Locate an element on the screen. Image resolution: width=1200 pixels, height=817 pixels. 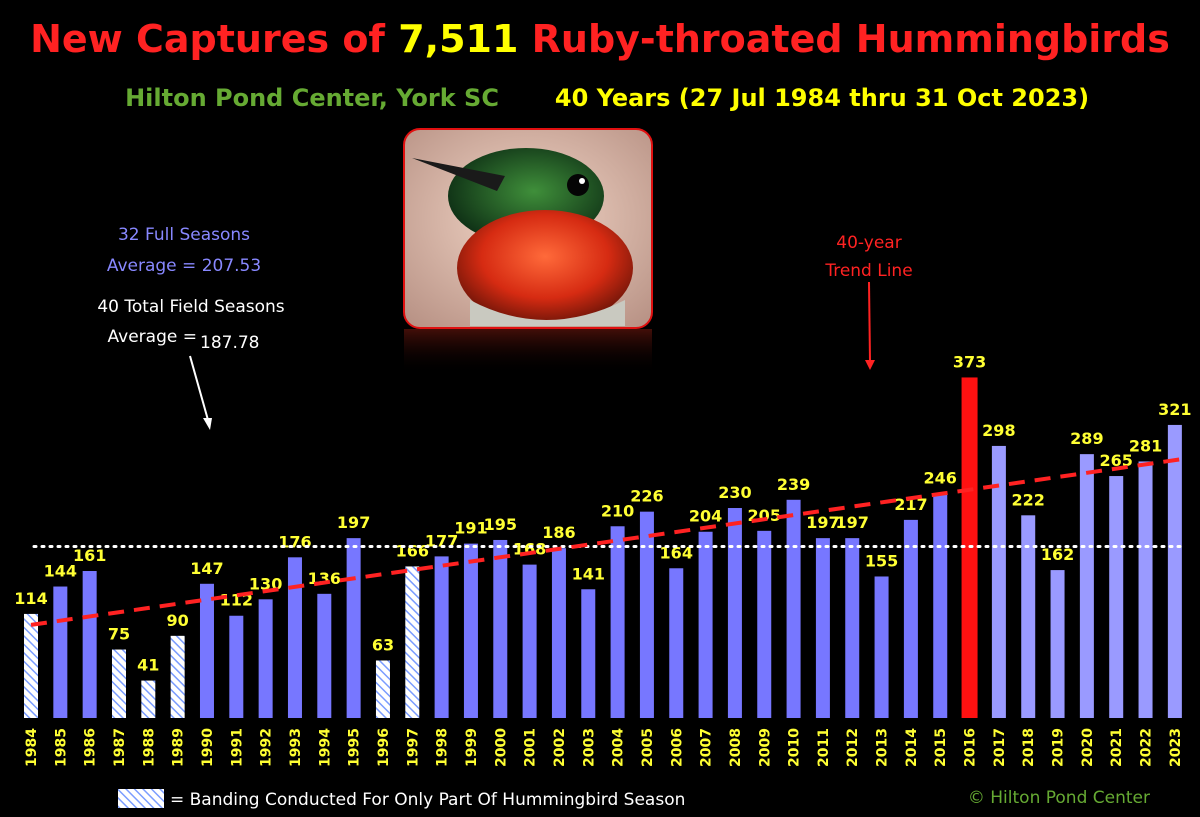
value-label-2017: 298 is located at coordinates (998, 430).